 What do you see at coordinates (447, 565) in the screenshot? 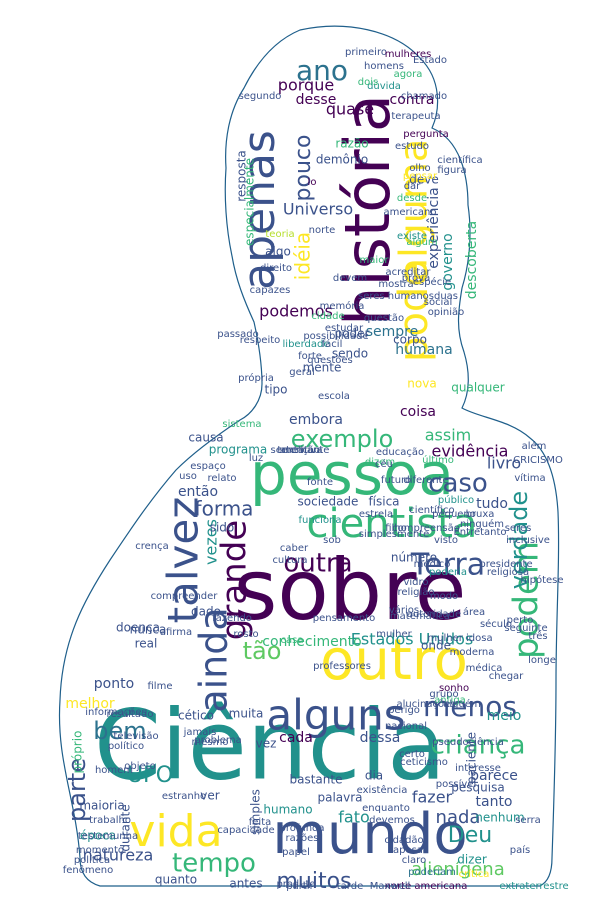
I see `cloud-word: Terra` at bounding box center [447, 565].